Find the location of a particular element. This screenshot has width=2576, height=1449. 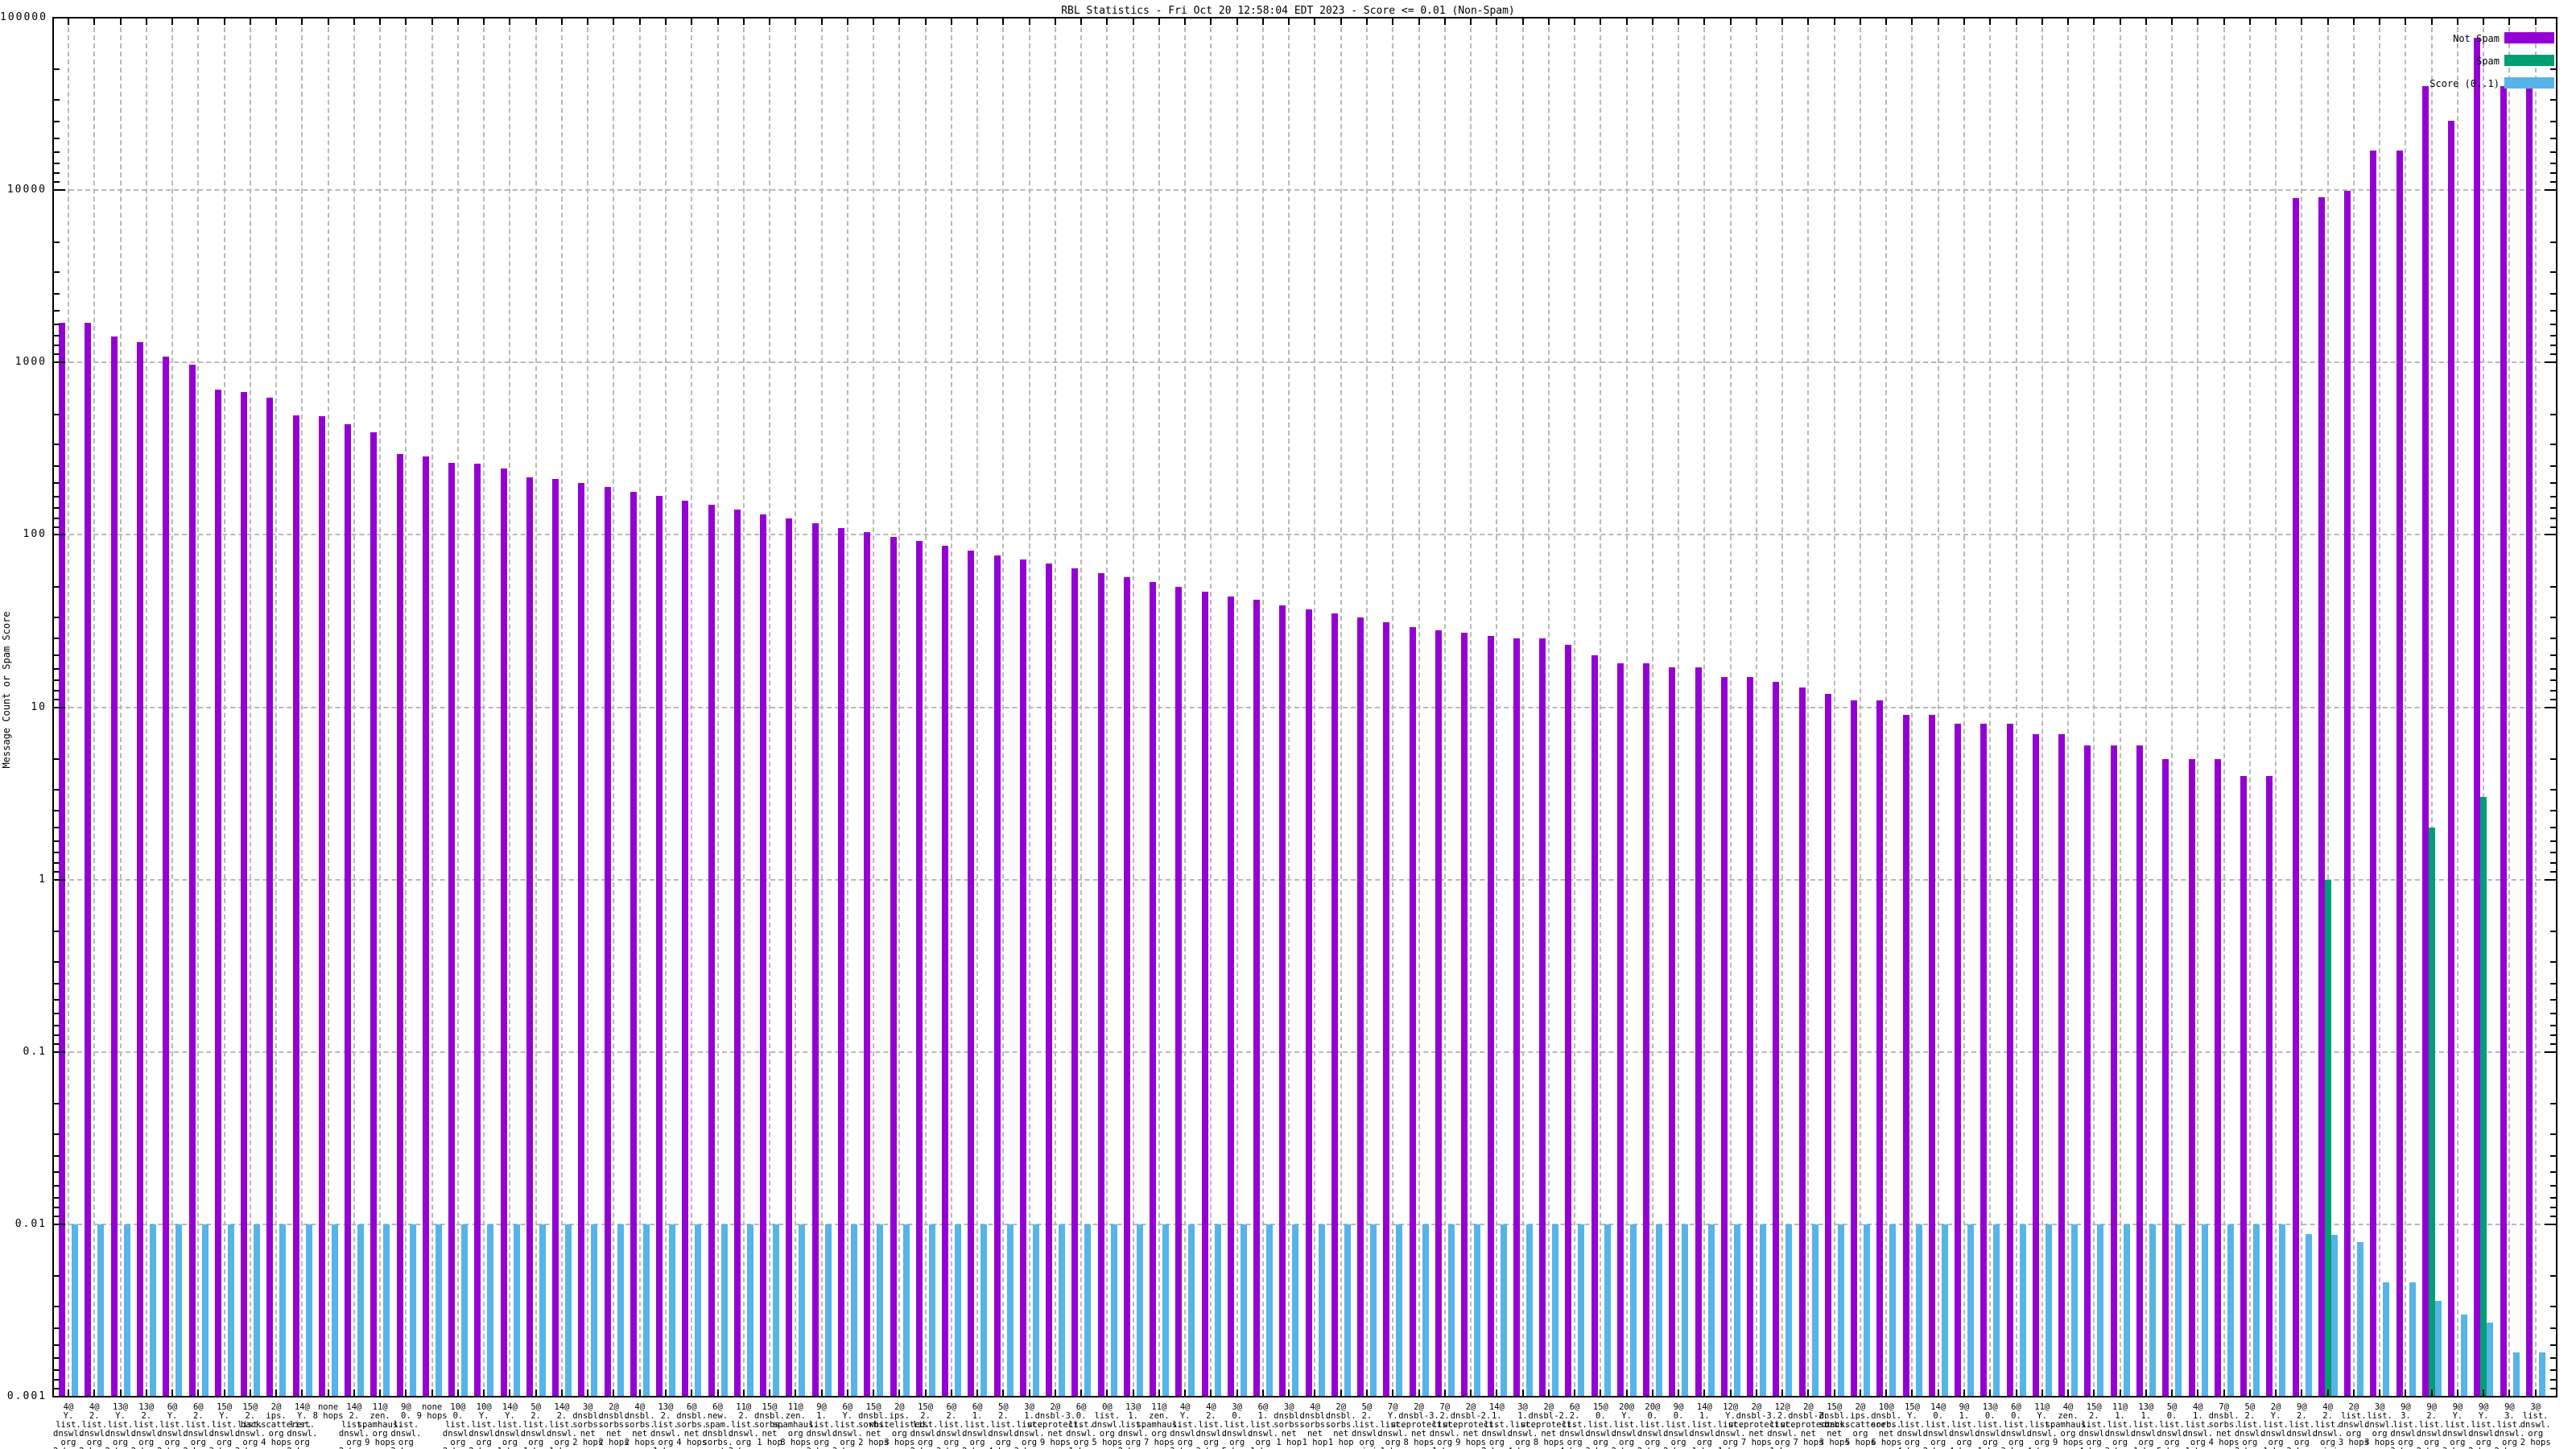

x-tick-label-line: 3 hops is located at coordinates (2250, 1448).